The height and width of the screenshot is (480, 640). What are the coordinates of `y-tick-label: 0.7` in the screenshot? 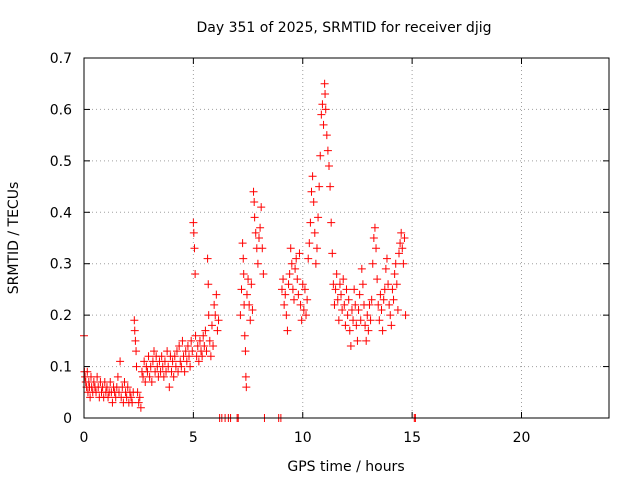 It's located at (61, 59).